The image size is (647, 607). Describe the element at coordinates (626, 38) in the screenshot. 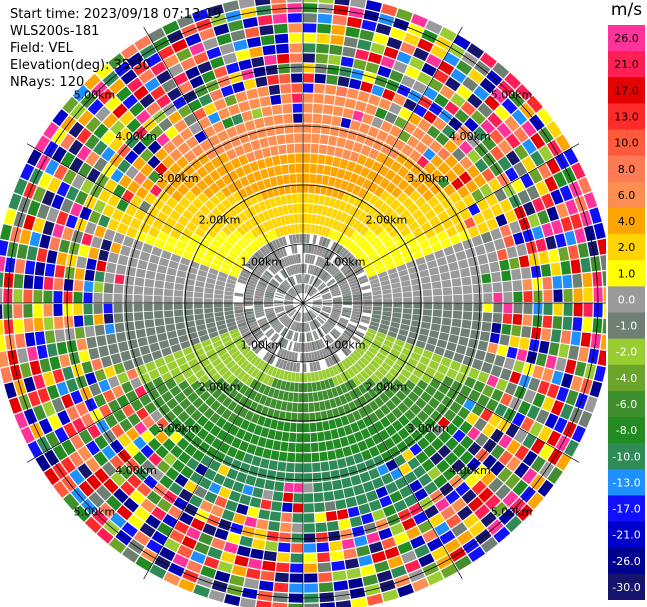

I see `colorbar-tick-label: 26.0` at that location.